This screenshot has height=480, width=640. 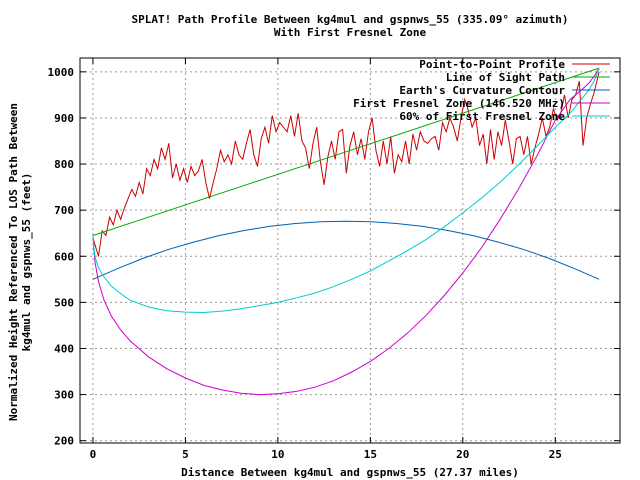 I want to click on y-tick-label: 700, so click(x=64, y=210).